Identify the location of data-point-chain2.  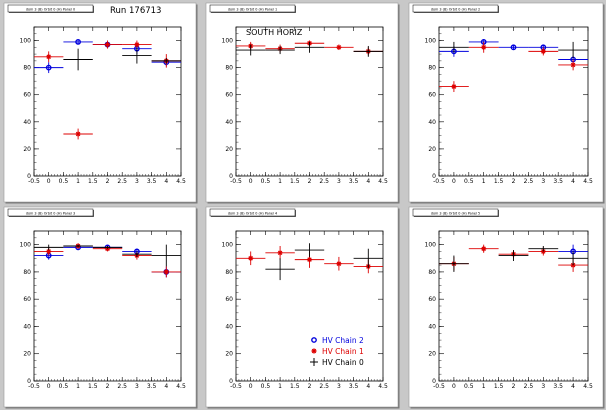
(49, 68).